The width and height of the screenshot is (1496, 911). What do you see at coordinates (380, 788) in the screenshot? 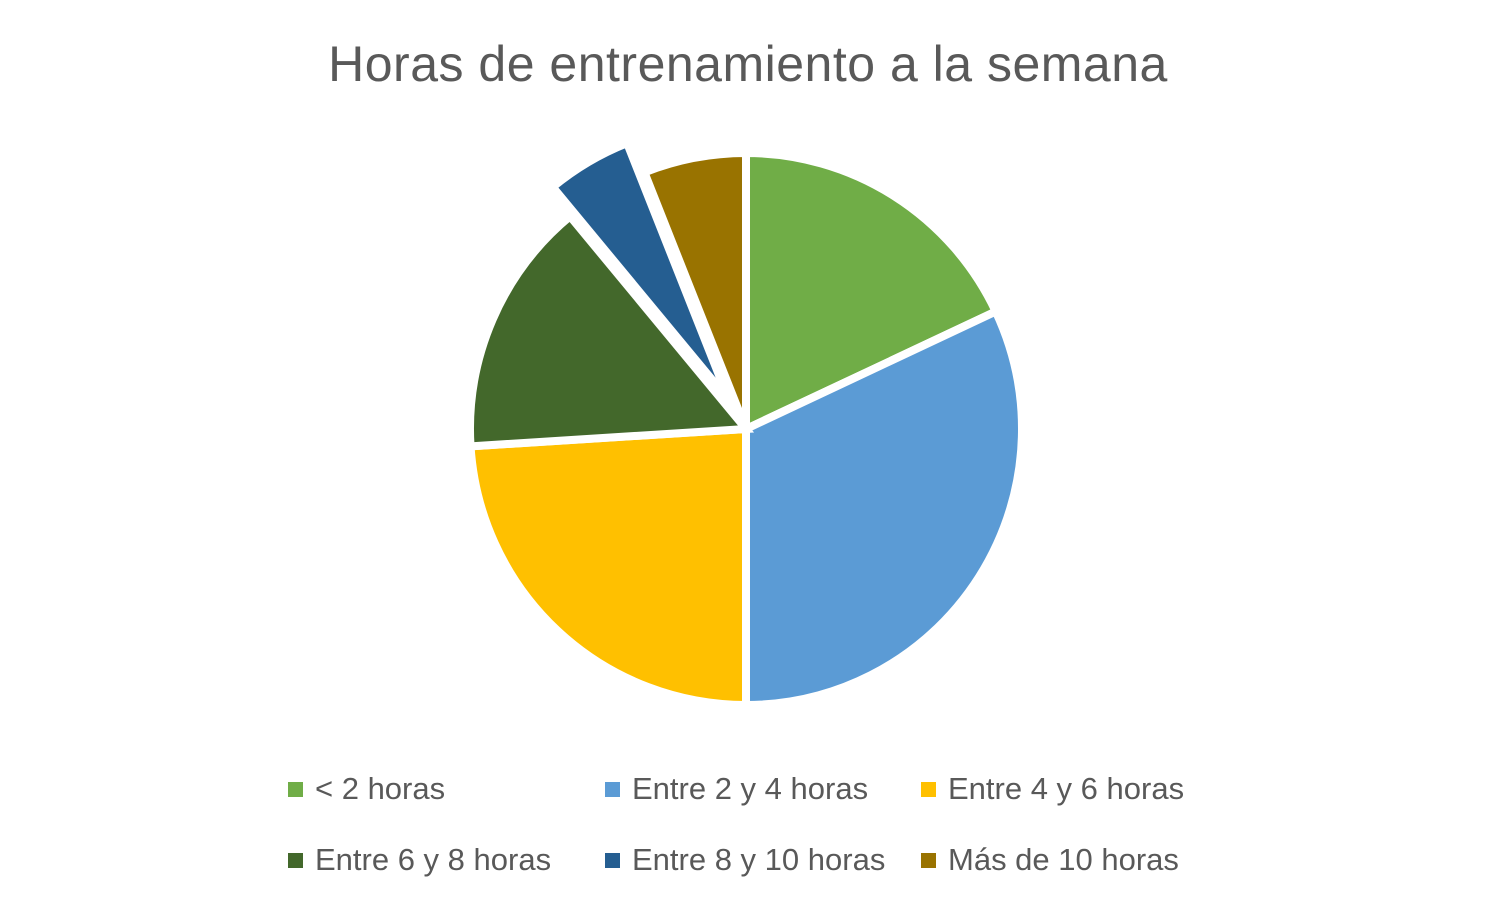
I see `legend-label-0: < 2 horas` at bounding box center [380, 788].